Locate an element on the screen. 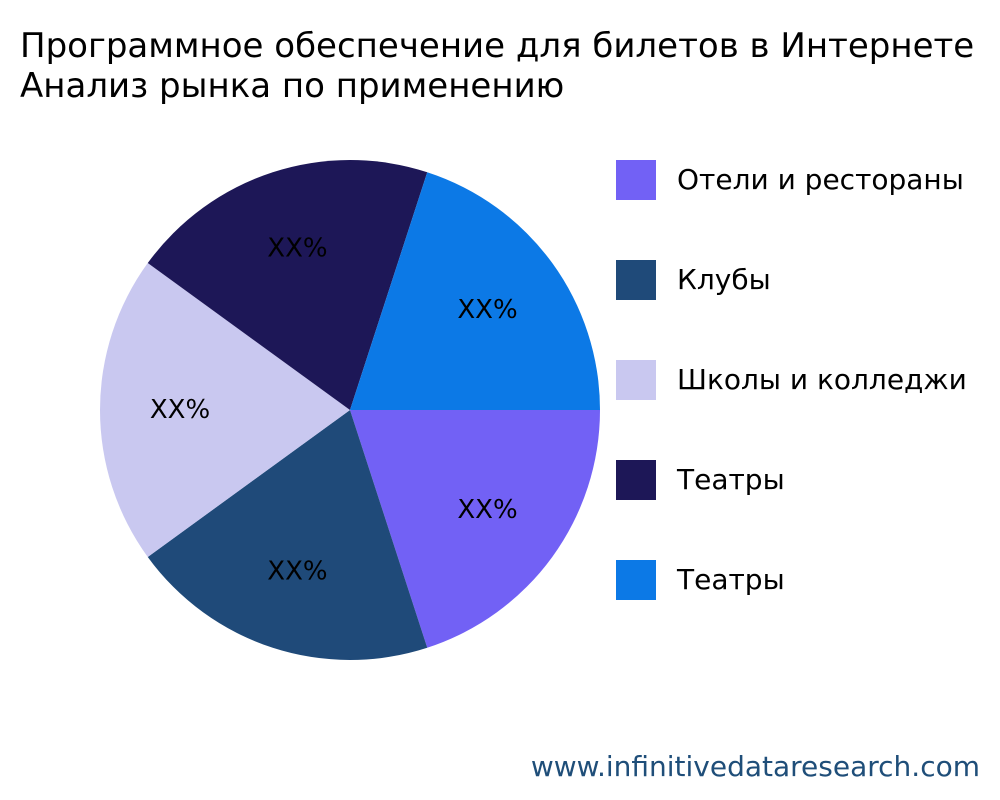 This screenshot has width=1000, height=800. source-url: www.infinitivedataresearch.com is located at coordinates (755, 766).